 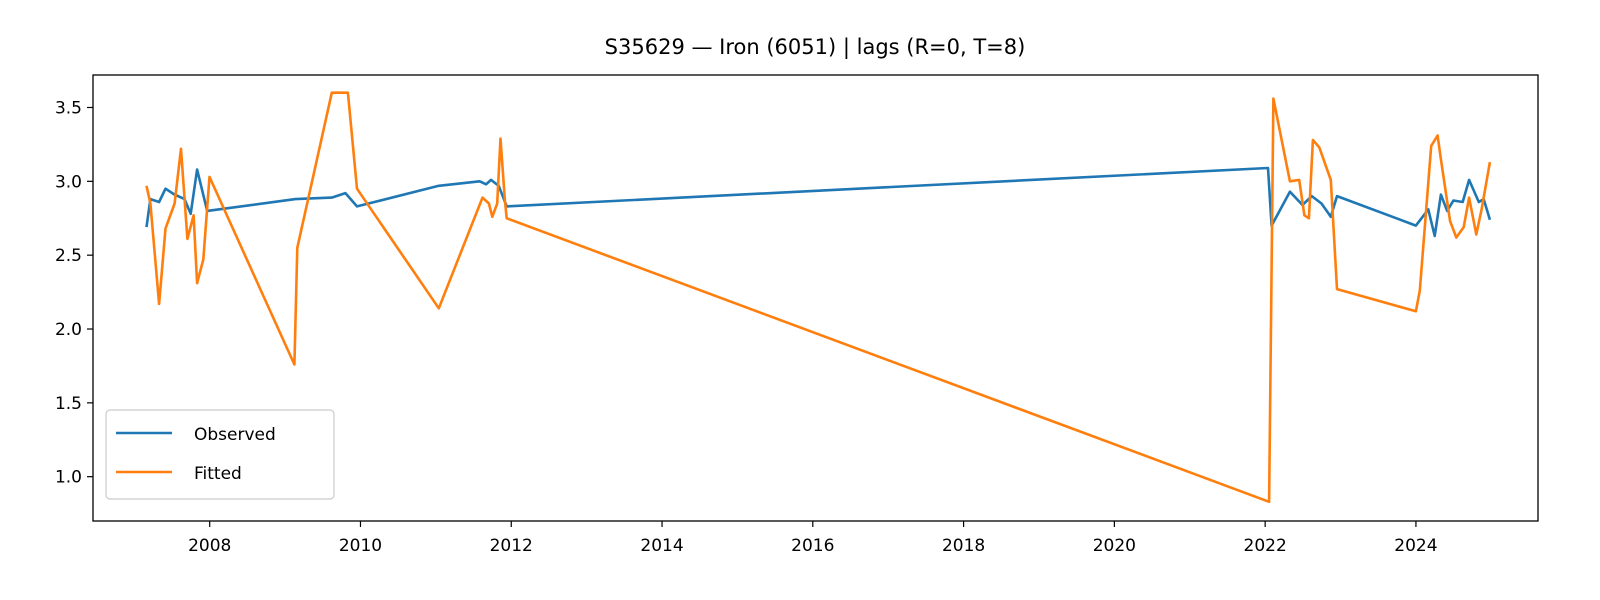 What do you see at coordinates (815, 47) in the screenshot?
I see `chart-title: S35629 — Iron (6051) | lags (R=0, T=8)` at bounding box center [815, 47].